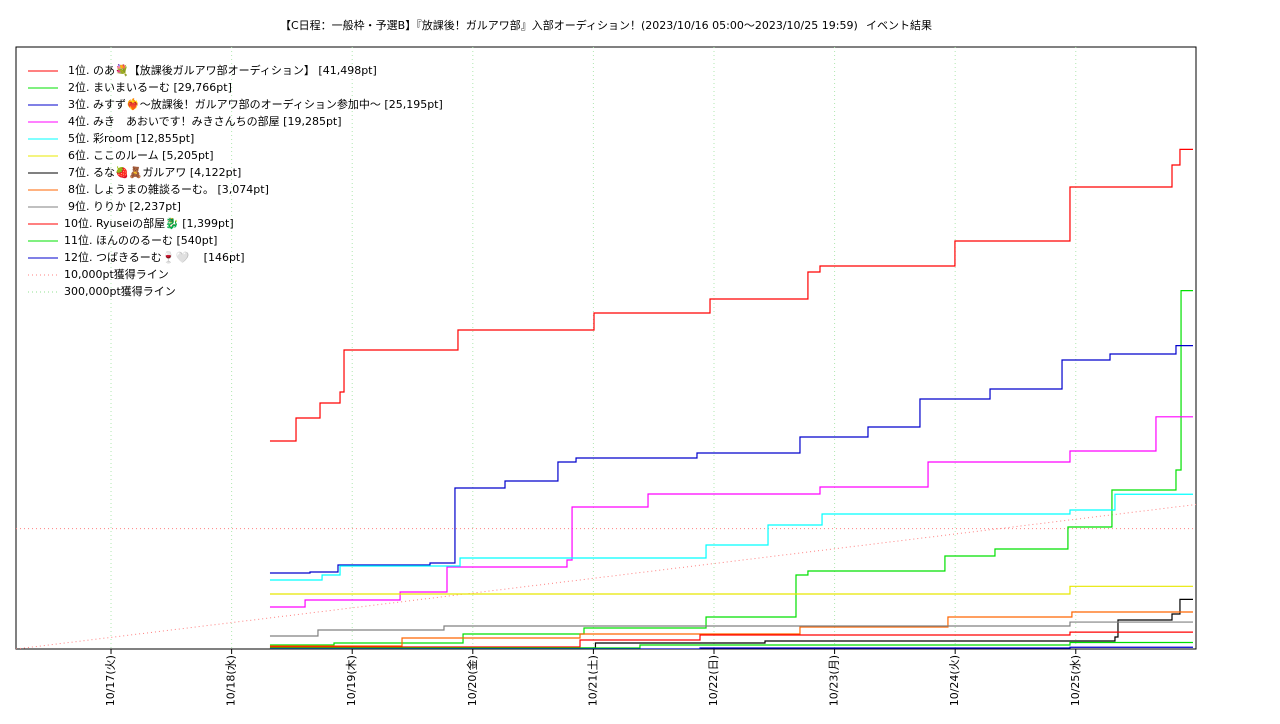  Describe the element at coordinates (124, 206) in the screenshot. I see `legend-label: 9位. りりか [2,237pt]` at that location.